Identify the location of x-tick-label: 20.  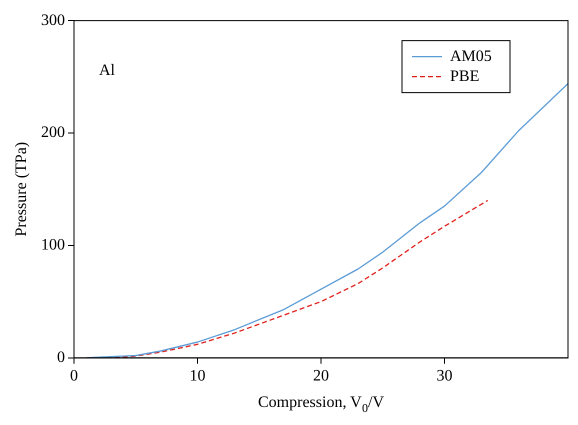
(321, 376).